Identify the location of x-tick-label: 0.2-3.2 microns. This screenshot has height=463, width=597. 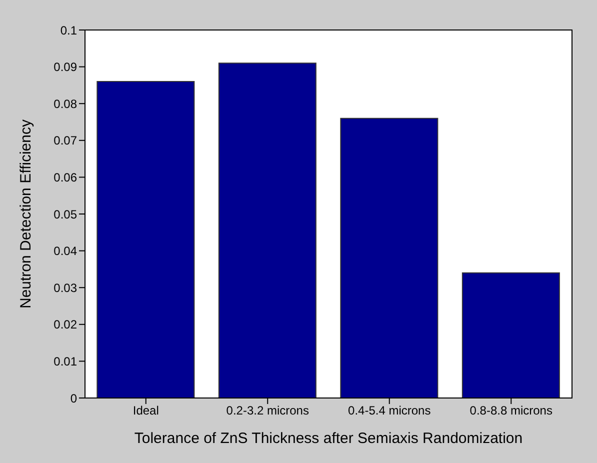
(267, 411).